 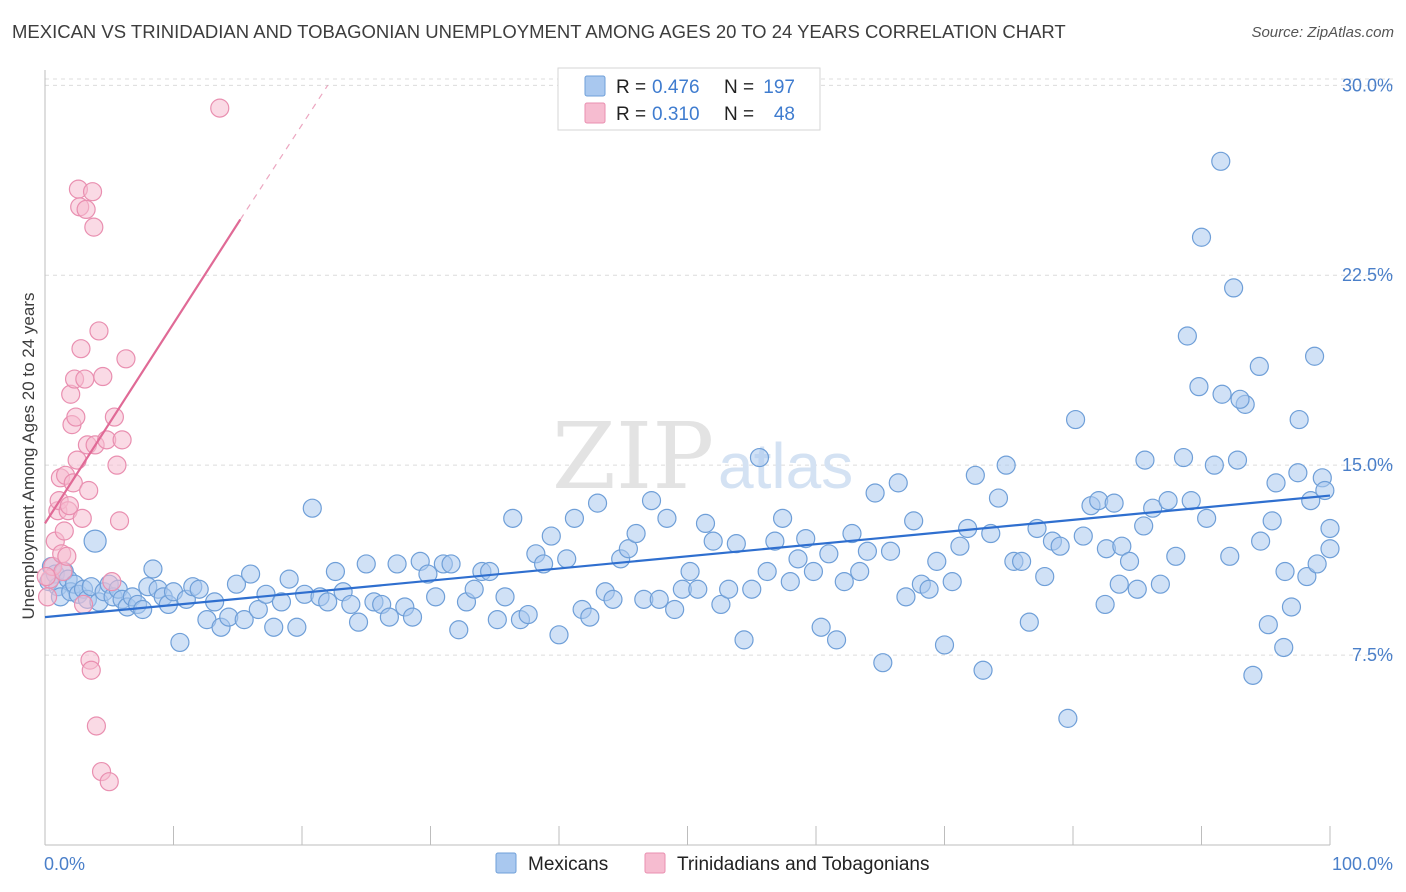 What do you see at coordinates (784, 114) in the screenshot?
I see `legend-n-value-trinidadians: 48` at bounding box center [784, 114].